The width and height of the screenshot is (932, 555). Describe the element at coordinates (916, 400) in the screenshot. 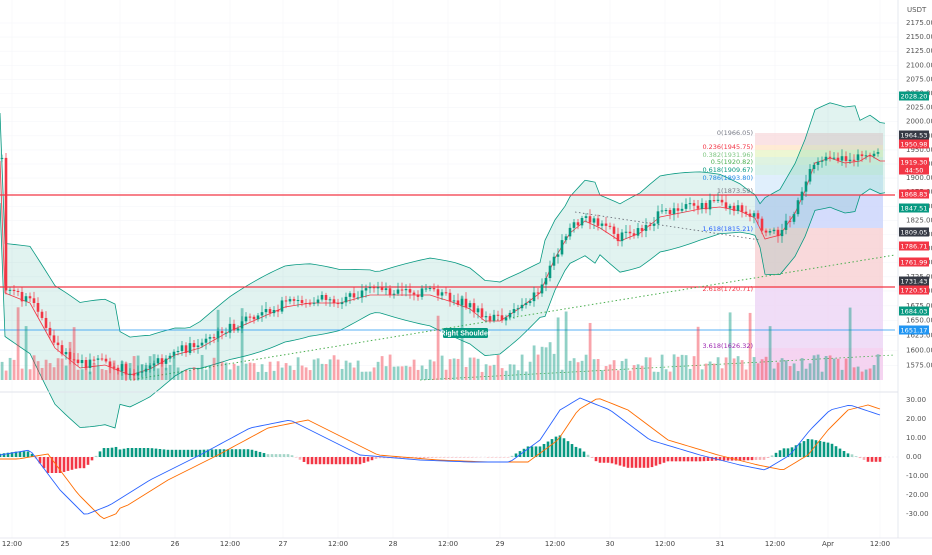

I see `macd-label: 30.00` at that location.